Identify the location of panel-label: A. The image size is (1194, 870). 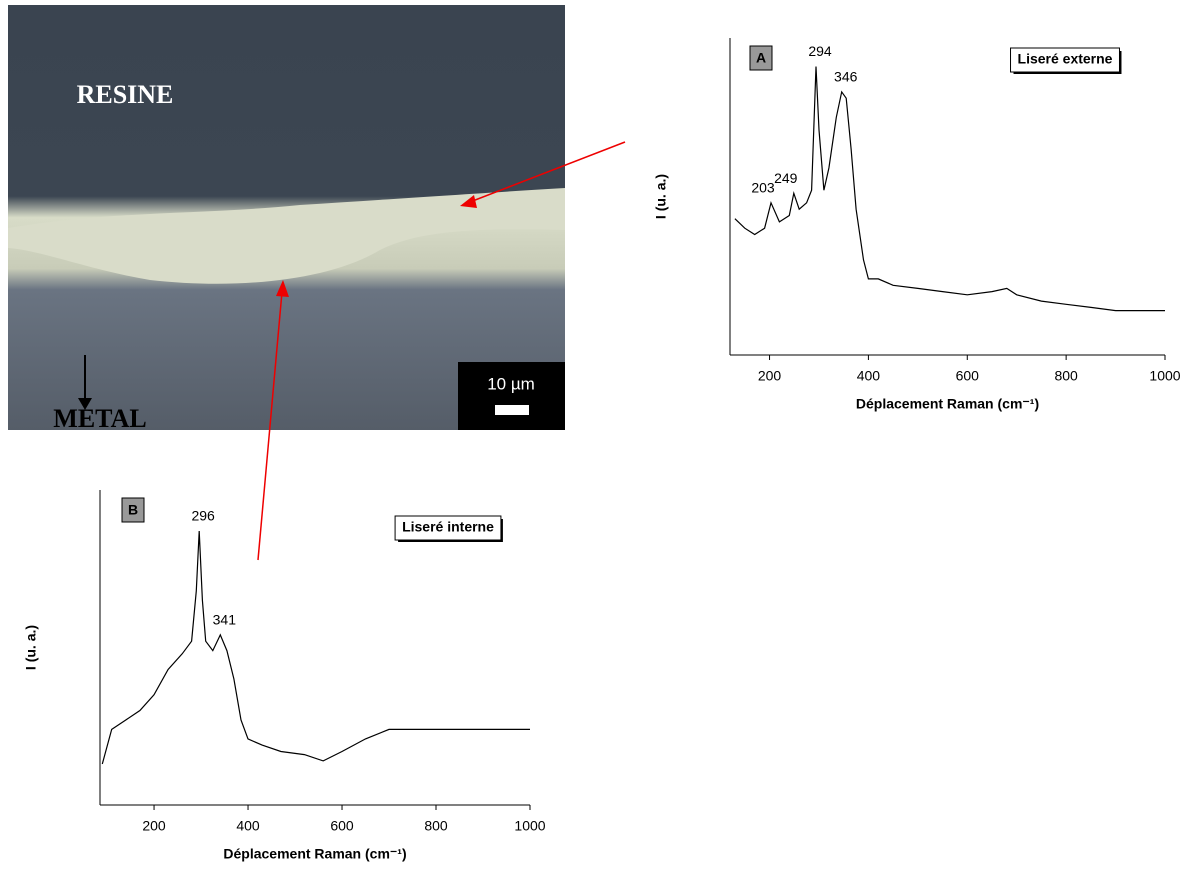
(761, 58).